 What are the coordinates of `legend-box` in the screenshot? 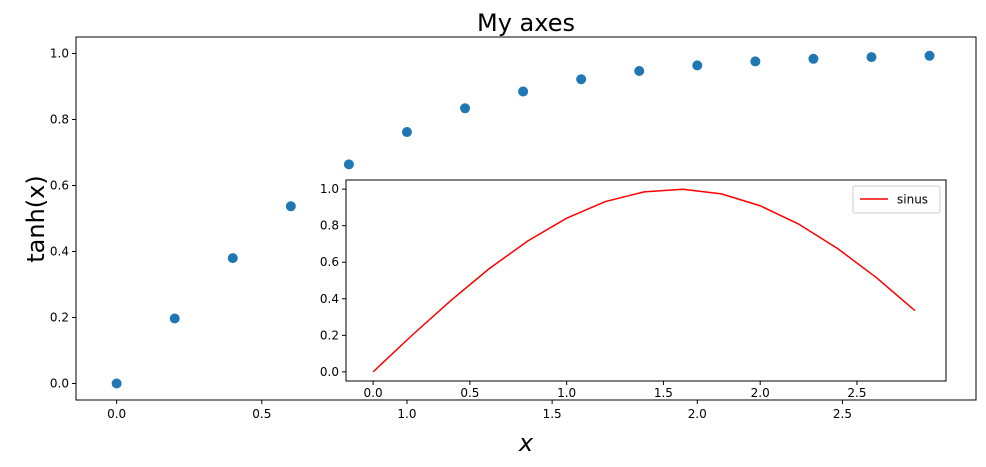 It's located at (896, 199).